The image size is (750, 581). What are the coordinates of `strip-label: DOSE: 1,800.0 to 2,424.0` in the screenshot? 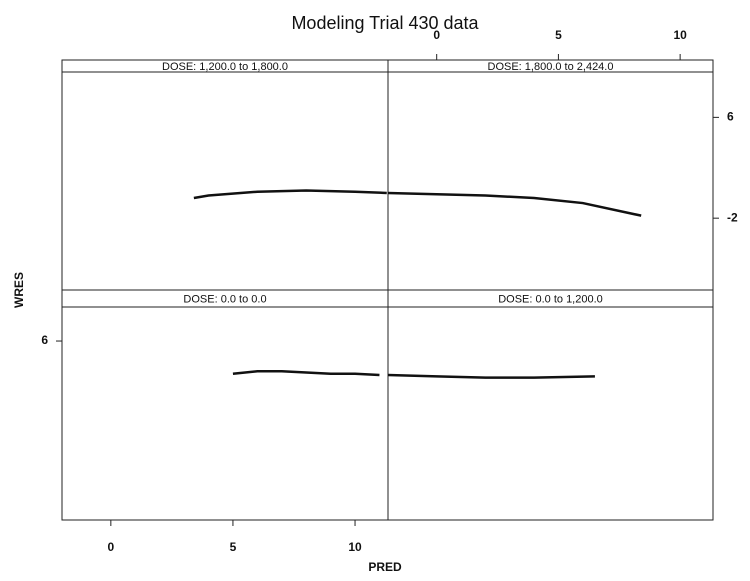 It's located at (551, 67).